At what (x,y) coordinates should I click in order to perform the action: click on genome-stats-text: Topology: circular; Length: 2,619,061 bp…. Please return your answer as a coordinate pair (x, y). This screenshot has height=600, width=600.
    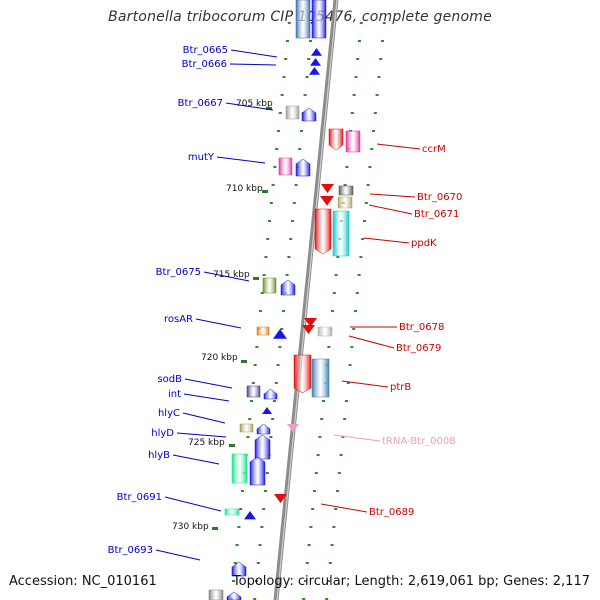
    Looking at the image, I should click on (411, 581).